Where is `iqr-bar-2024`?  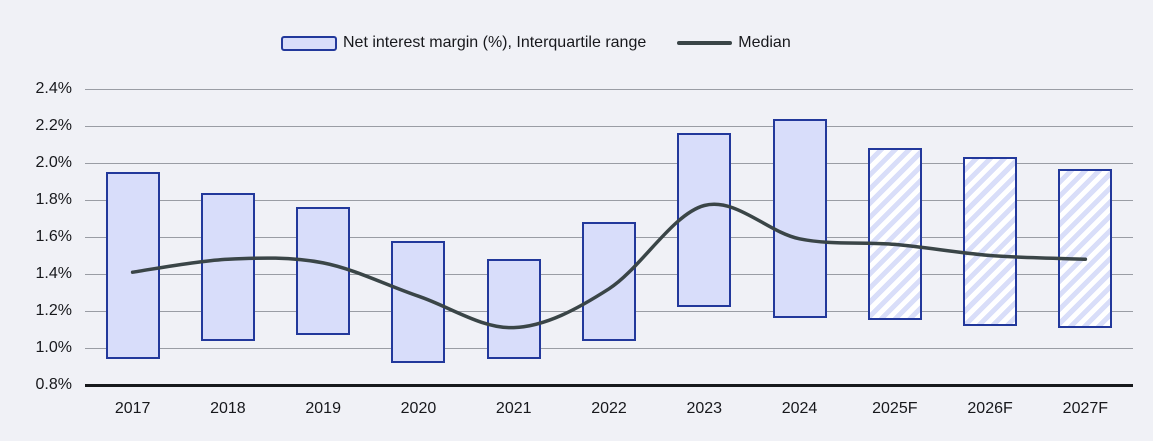 iqr-bar-2024 is located at coordinates (799, 218).